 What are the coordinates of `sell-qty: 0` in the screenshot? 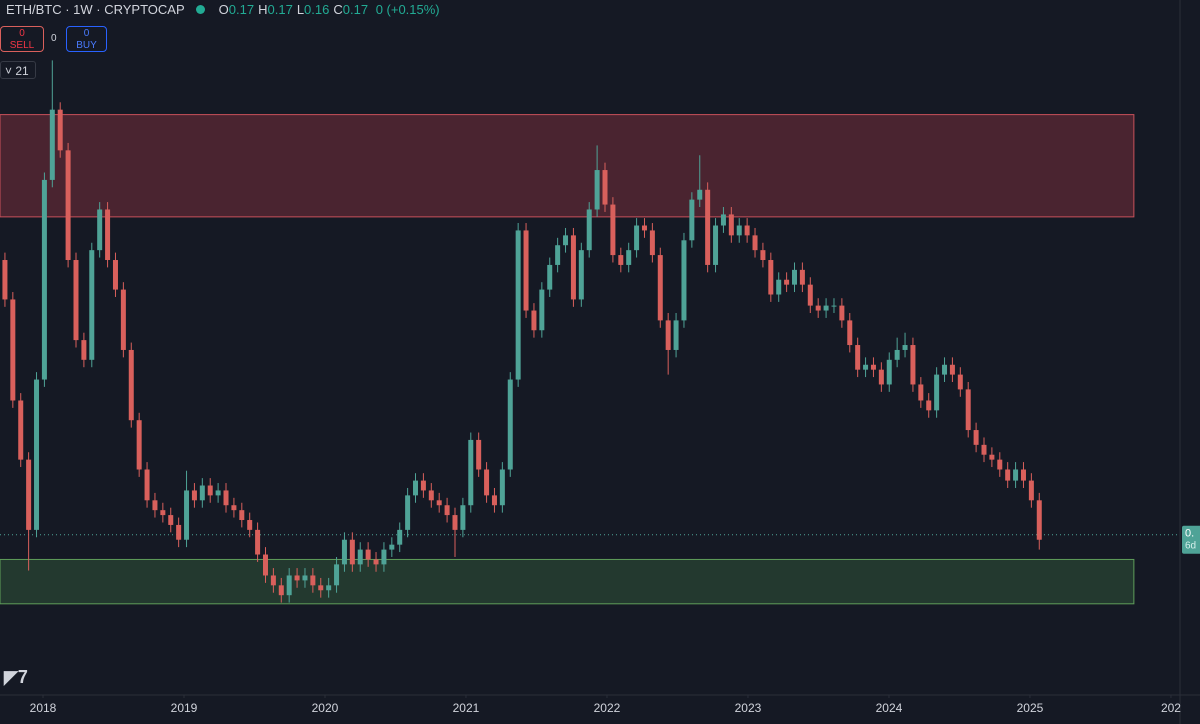 It's located at (22, 33).